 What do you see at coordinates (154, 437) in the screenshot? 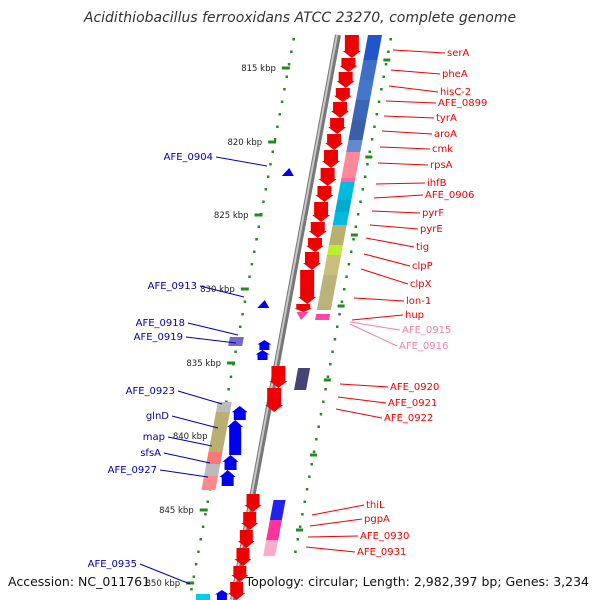
I see `gene-label-left: map` at bounding box center [154, 437].